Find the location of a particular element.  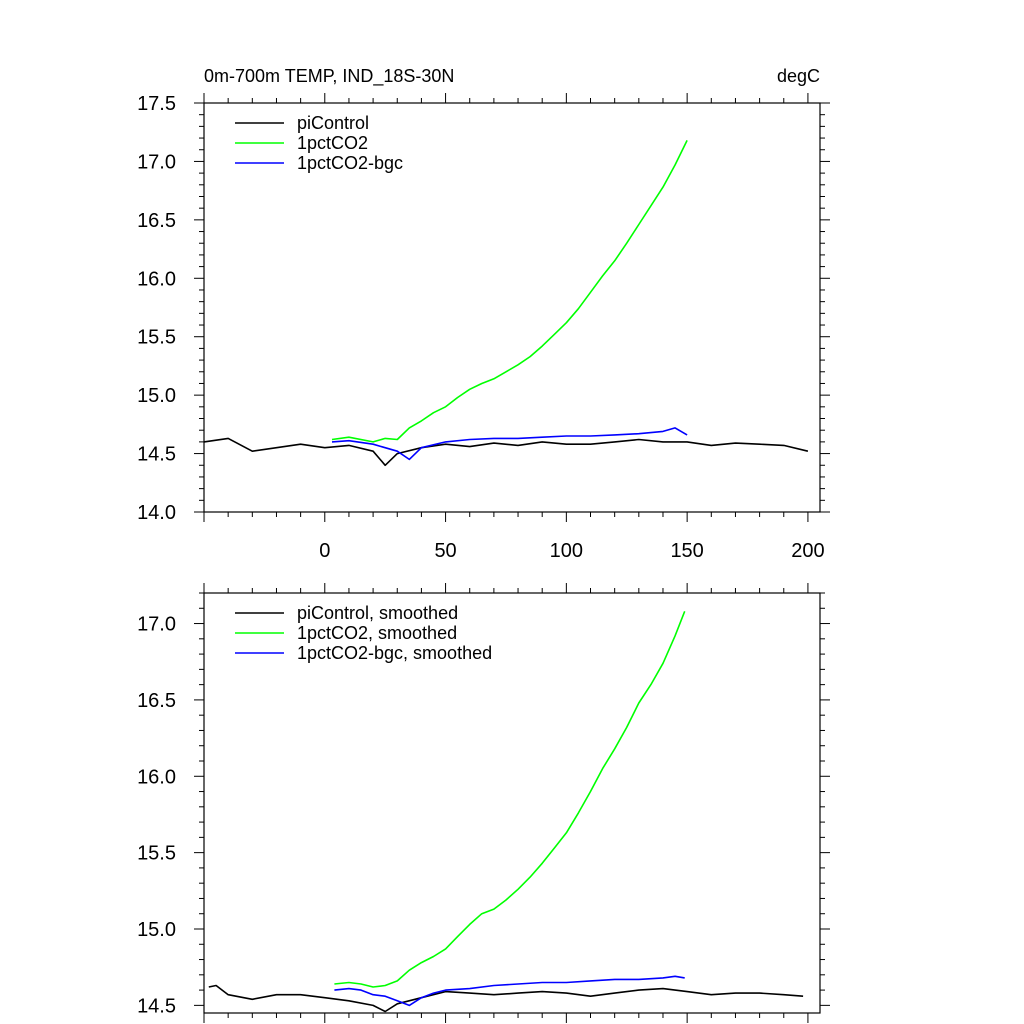

x-axis-tick-labels: 0 50 100 150 200 is located at coordinates (571, 551).